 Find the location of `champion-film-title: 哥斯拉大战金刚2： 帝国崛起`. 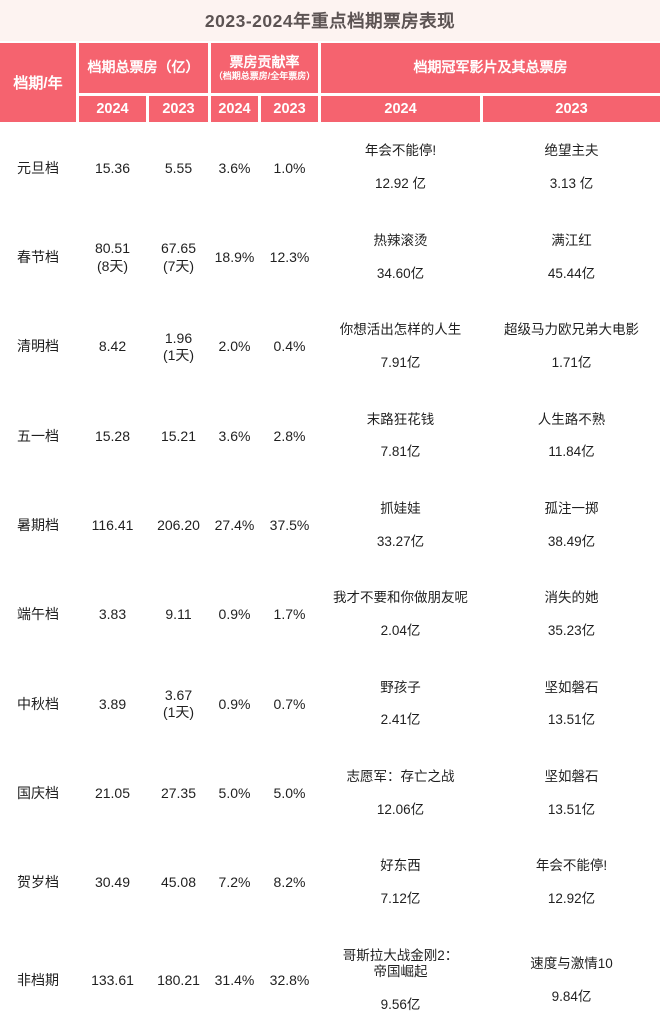

champion-film-title: 哥斯拉大战金刚2： 帝国崛起 is located at coordinates (400, 963).